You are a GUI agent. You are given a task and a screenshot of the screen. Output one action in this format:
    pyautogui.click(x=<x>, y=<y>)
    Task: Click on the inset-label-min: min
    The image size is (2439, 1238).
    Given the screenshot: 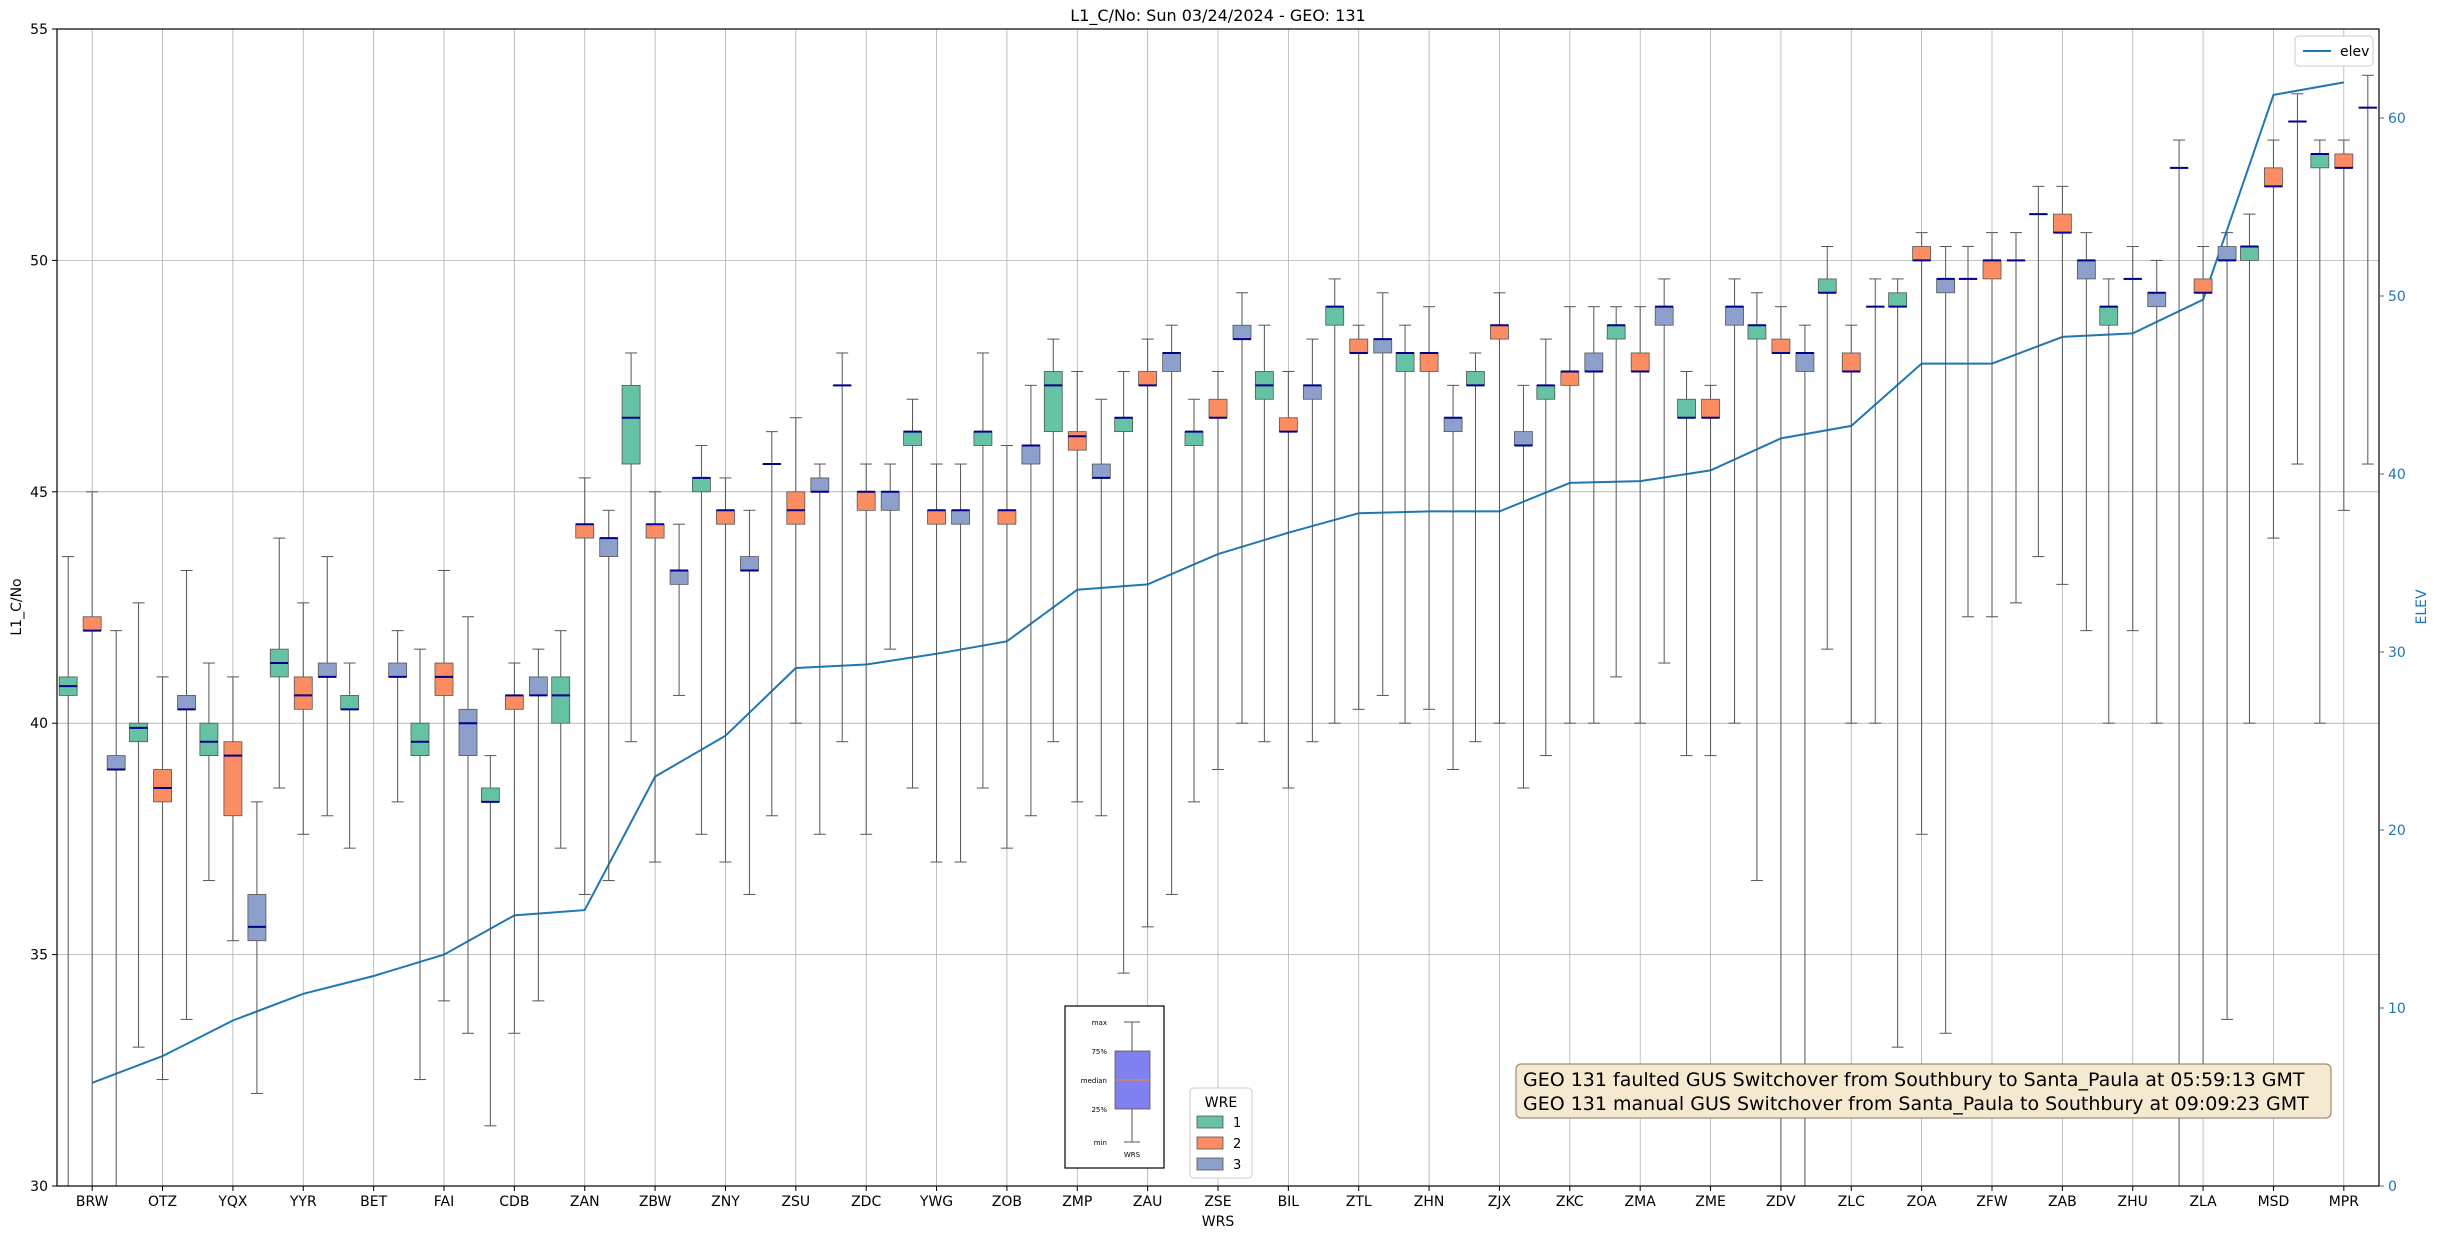 What is the action you would take?
    pyautogui.click(x=1100, y=1143)
    